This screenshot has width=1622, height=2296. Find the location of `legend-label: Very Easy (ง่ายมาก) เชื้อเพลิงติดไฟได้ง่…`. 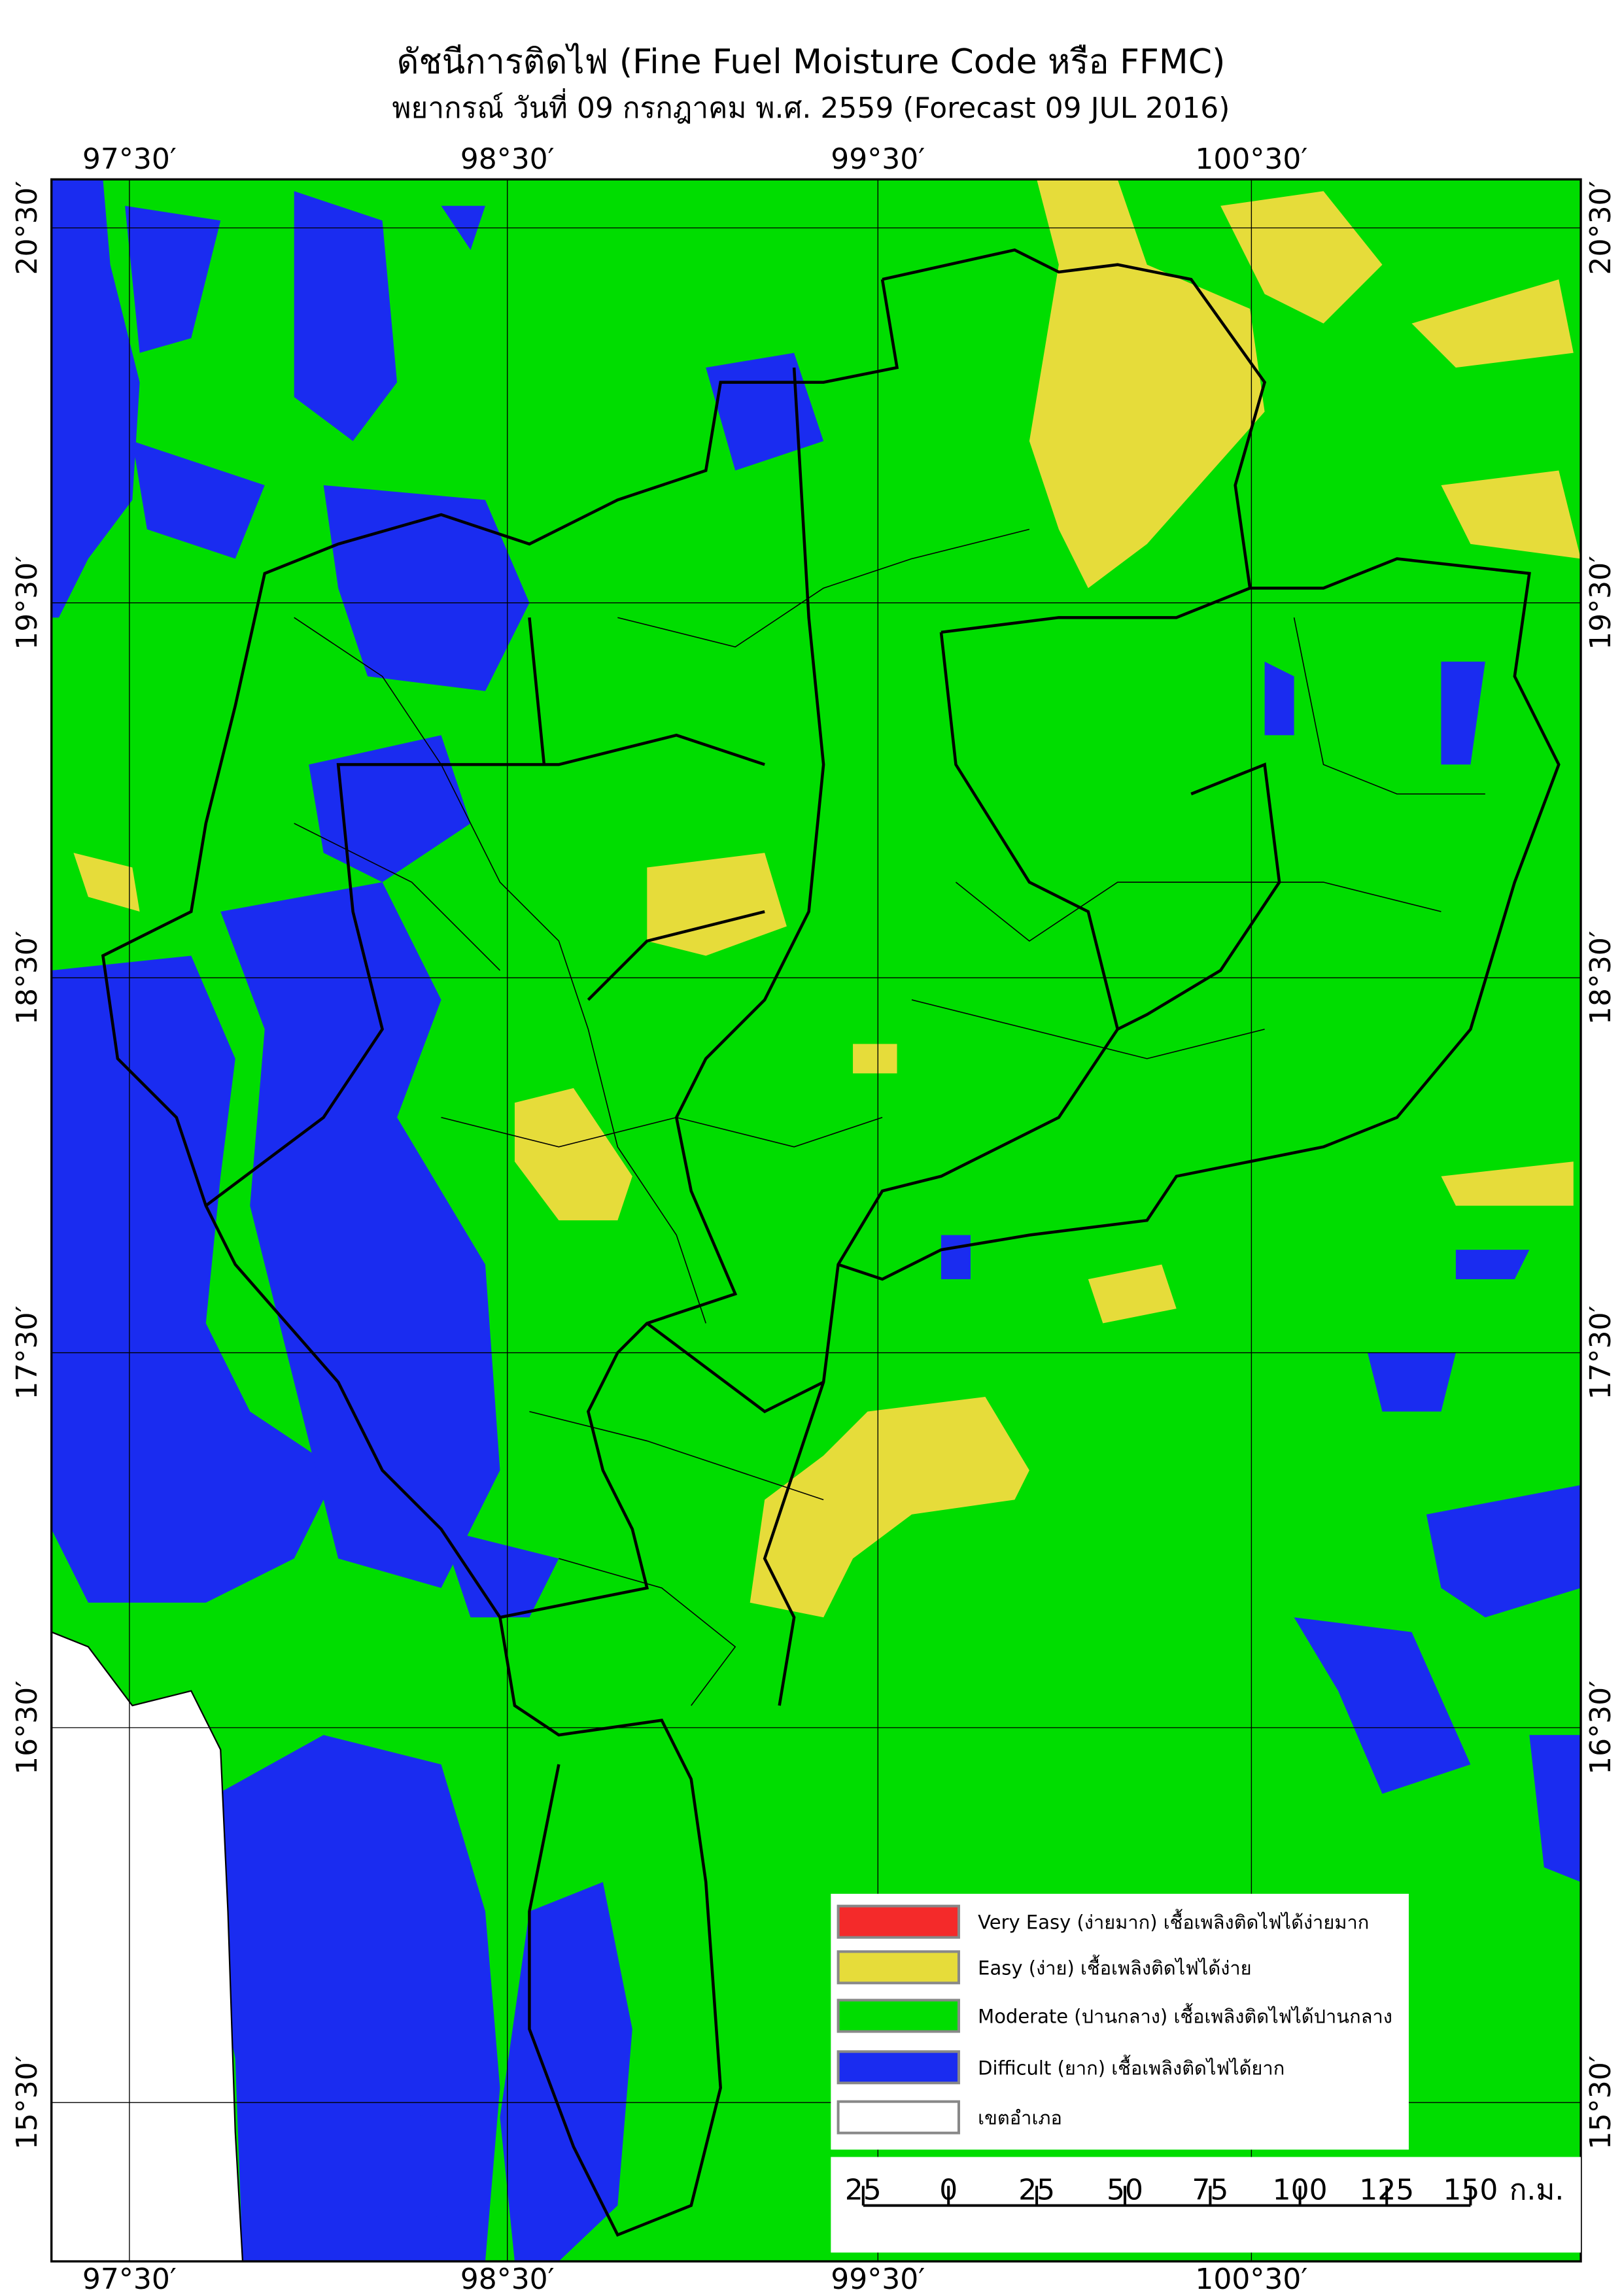

legend-label: Very Easy (ง่ายมาก) เชื้อเพลิงติดไฟได้ง่… is located at coordinates (1174, 1921).